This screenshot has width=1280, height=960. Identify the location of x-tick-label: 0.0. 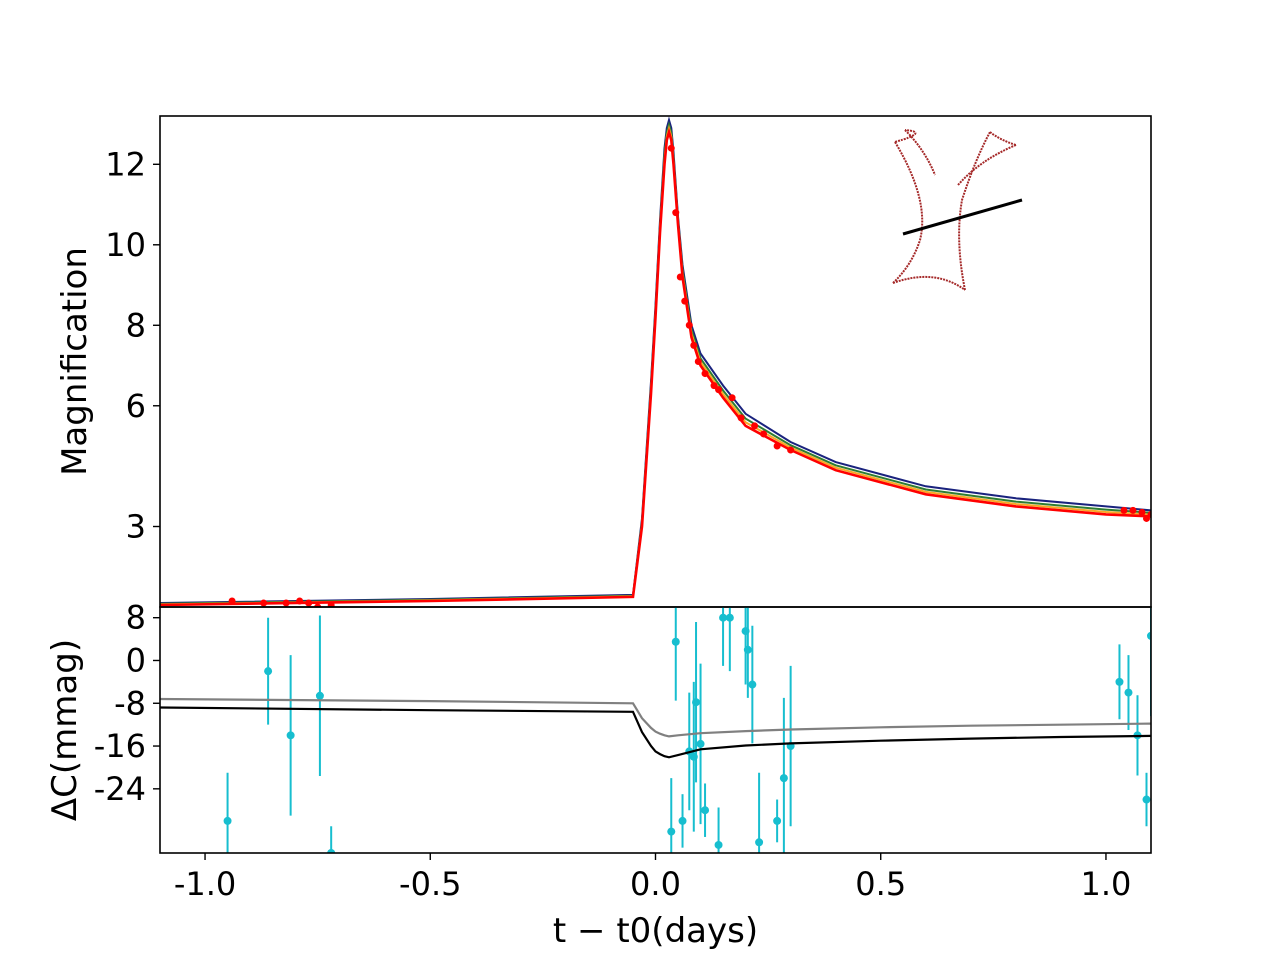
(655, 884).